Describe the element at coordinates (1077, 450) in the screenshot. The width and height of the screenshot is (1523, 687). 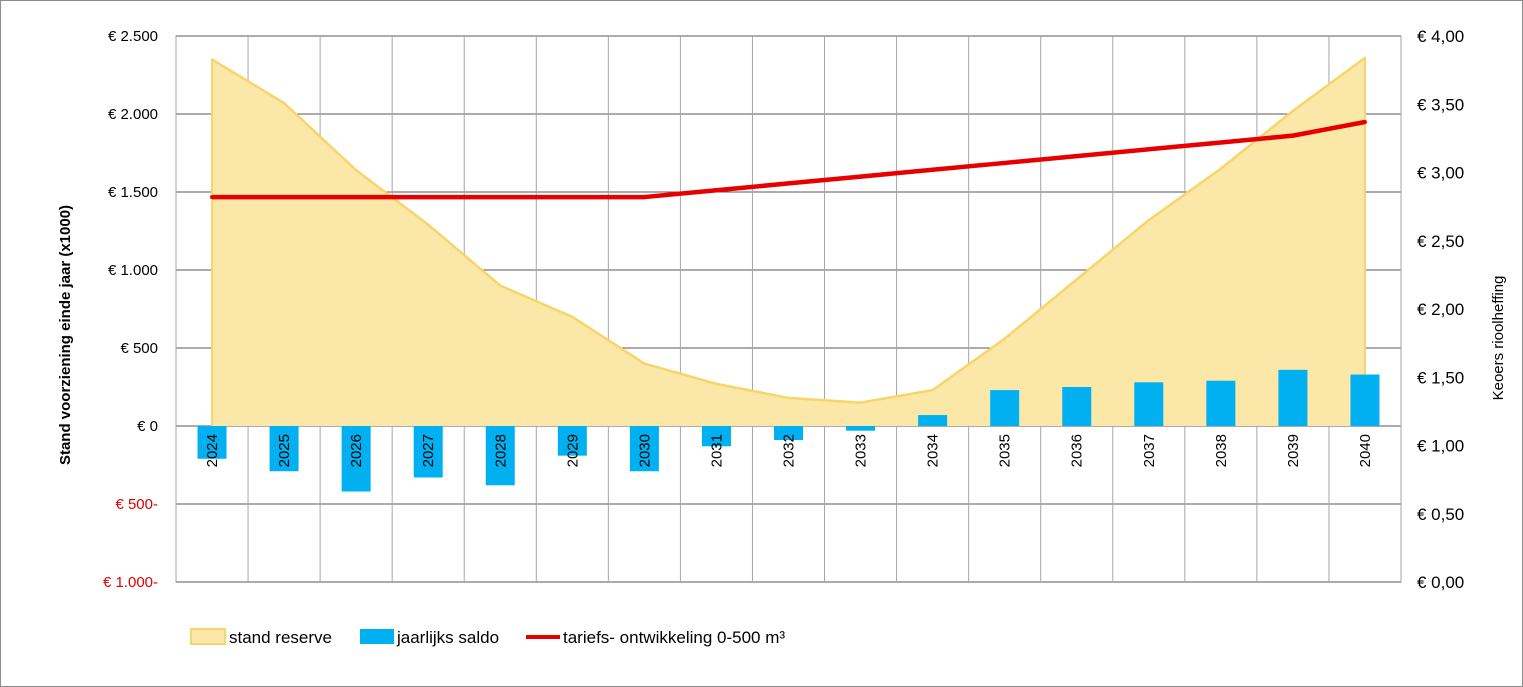
I see `category-label-2036: 2036` at that location.